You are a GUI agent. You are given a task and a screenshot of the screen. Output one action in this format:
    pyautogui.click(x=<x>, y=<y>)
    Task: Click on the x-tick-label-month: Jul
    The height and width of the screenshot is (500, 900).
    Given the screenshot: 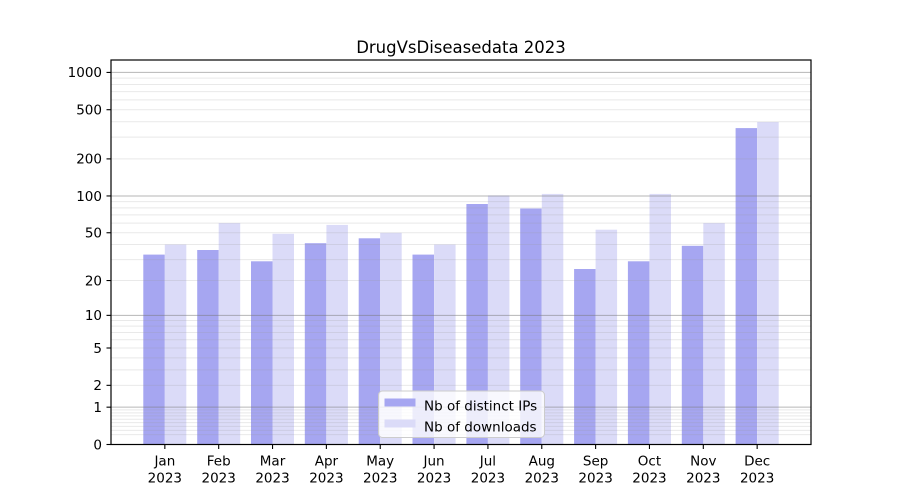 What is the action you would take?
    pyautogui.click(x=487, y=462)
    